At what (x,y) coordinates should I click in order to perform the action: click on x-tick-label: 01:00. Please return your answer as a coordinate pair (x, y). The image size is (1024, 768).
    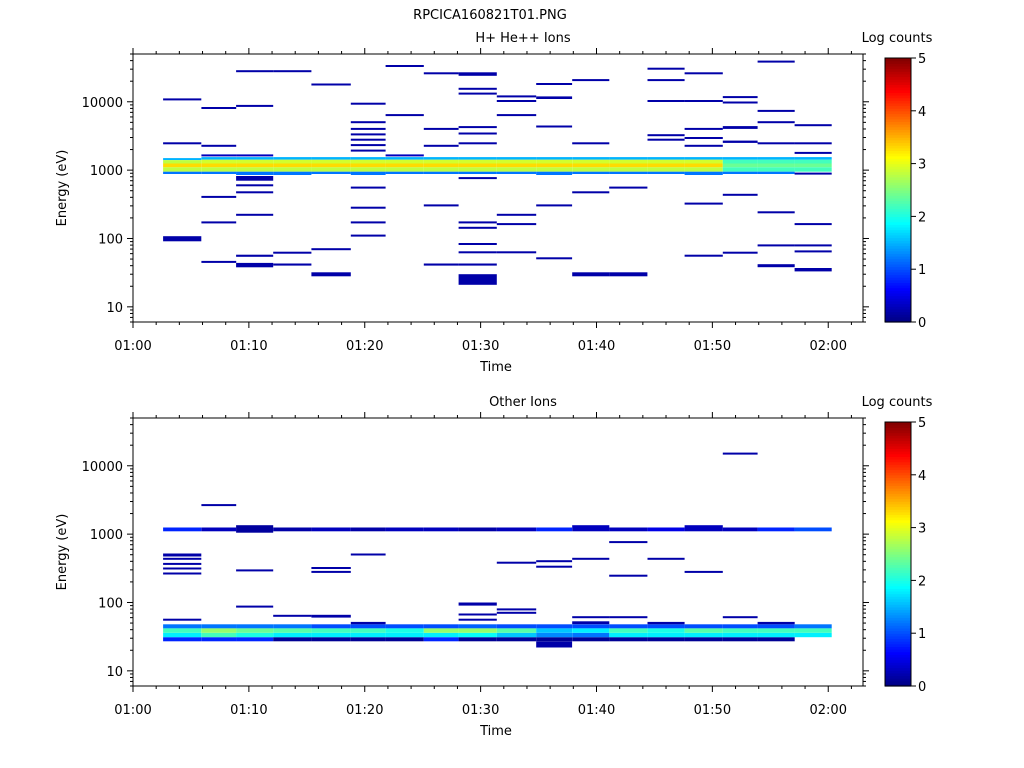
    Looking at the image, I should click on (132, 346).